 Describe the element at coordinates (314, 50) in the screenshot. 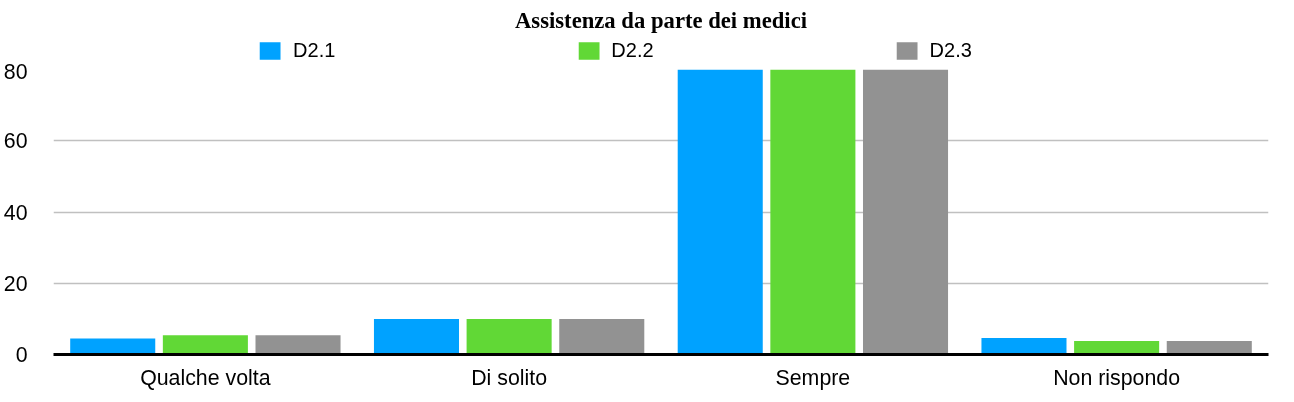

I see `legend-label: D2.1` at that location.